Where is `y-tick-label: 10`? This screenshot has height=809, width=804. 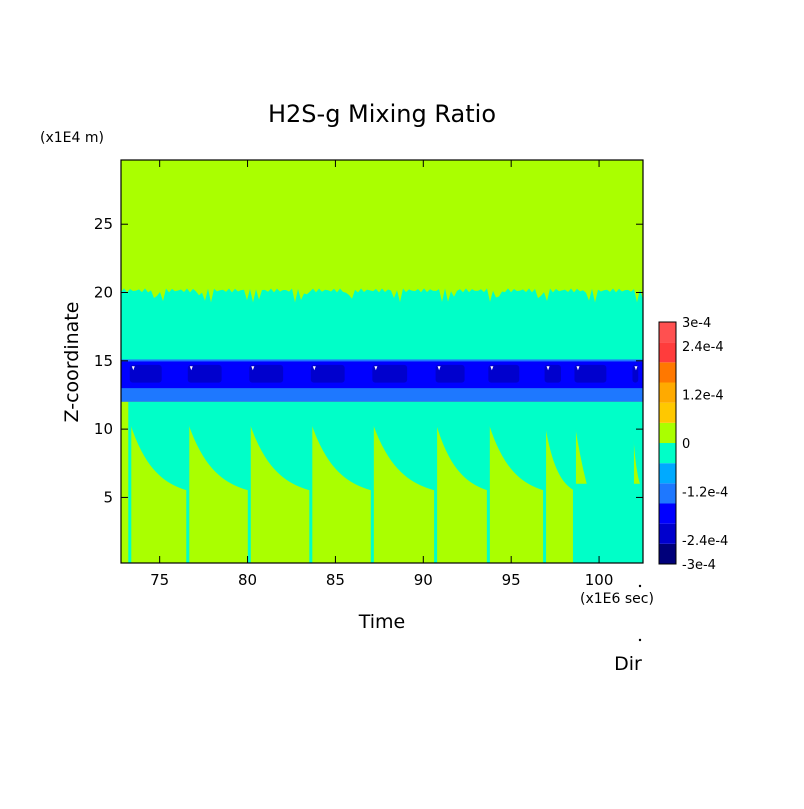
y-tick-label: 10 is located at coordinates (103, 429).